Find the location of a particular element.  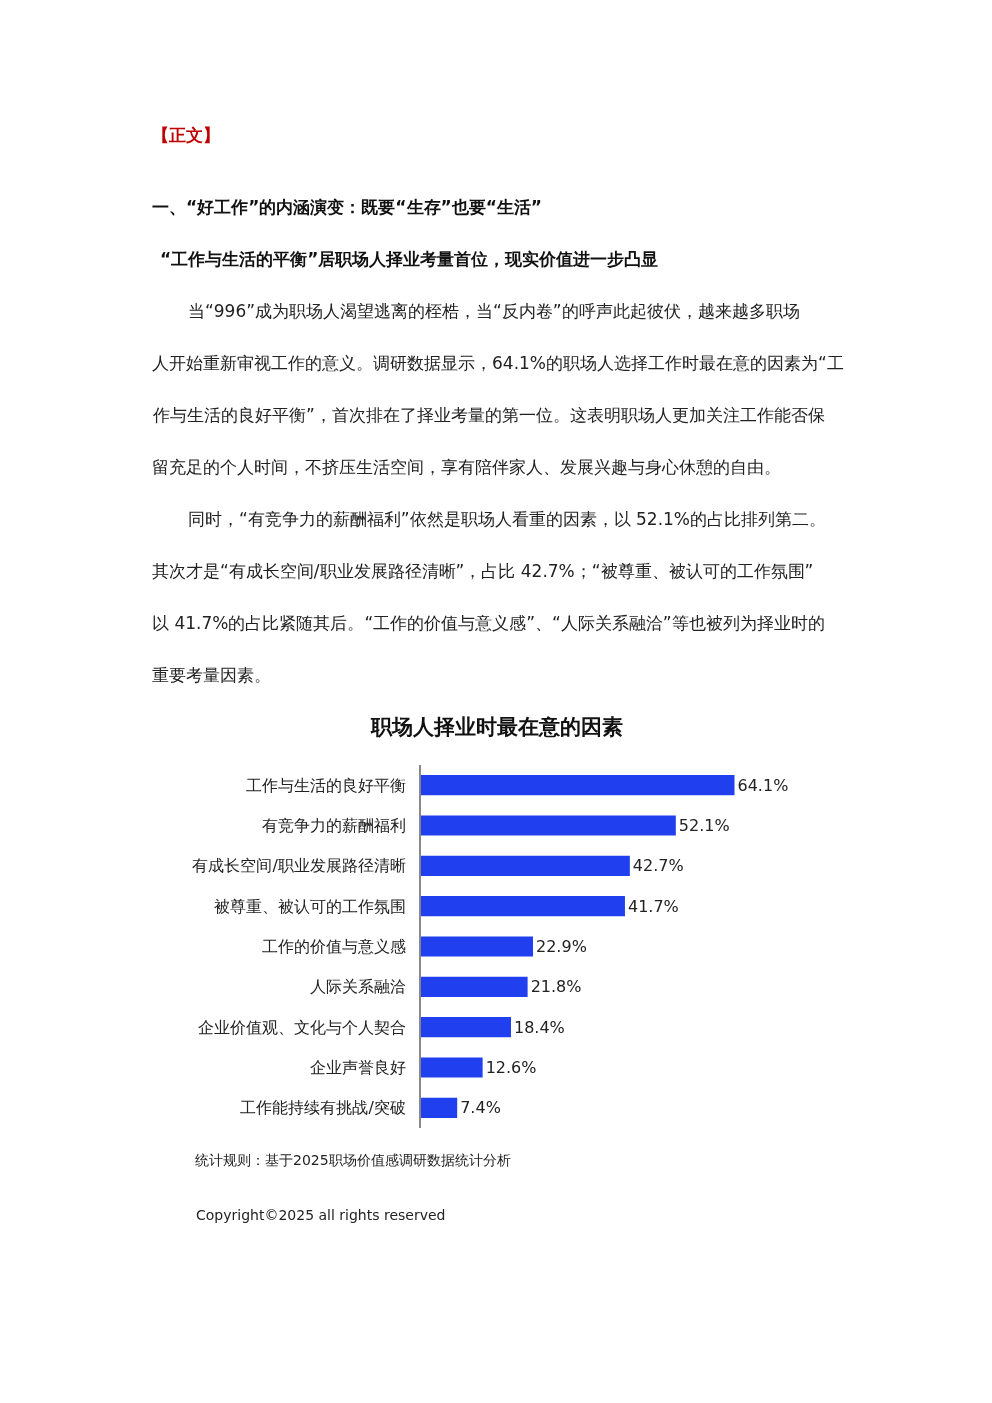

y-tick-label: 有竞争力的薪酬福利 is located at coordinates (333, 826).